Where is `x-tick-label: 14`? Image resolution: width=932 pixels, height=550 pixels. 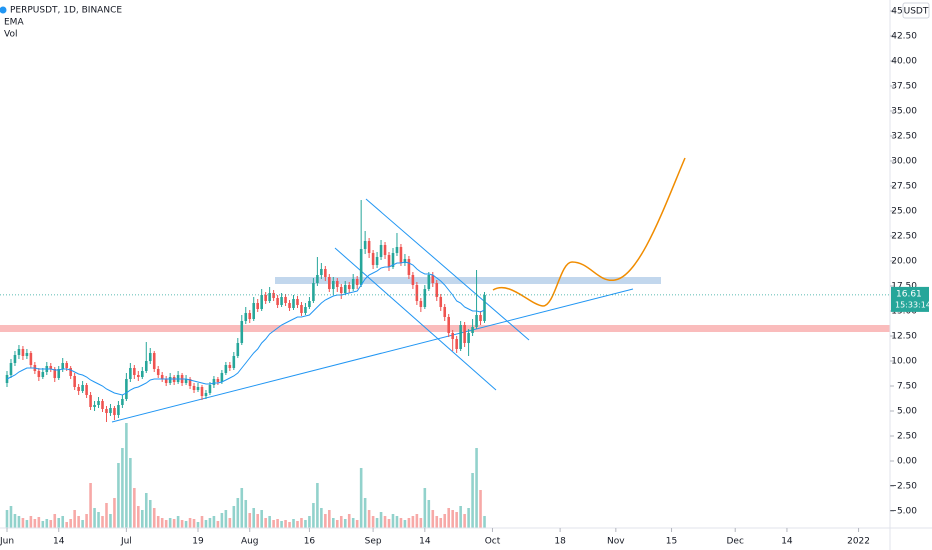 x-tick-label: 14 is located at coordinates (787, 542).